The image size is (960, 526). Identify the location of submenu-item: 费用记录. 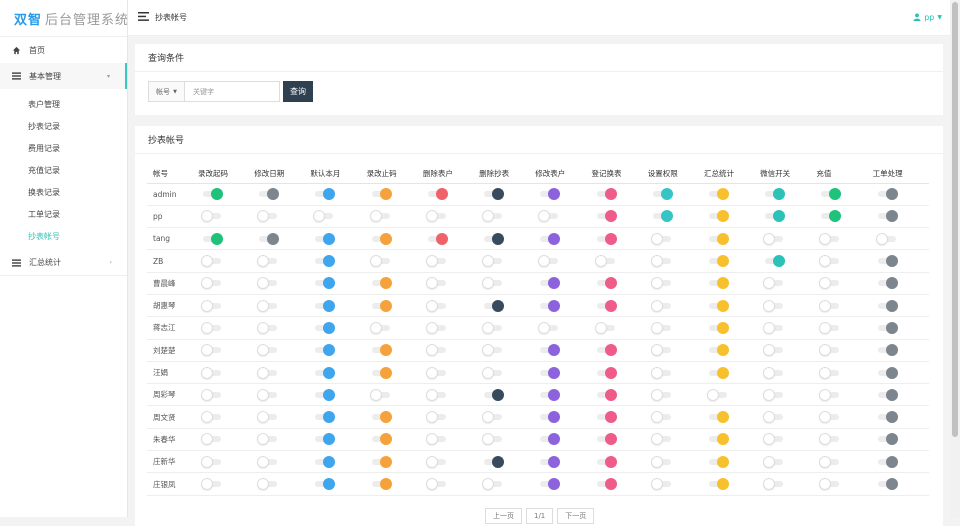
(44, 148).